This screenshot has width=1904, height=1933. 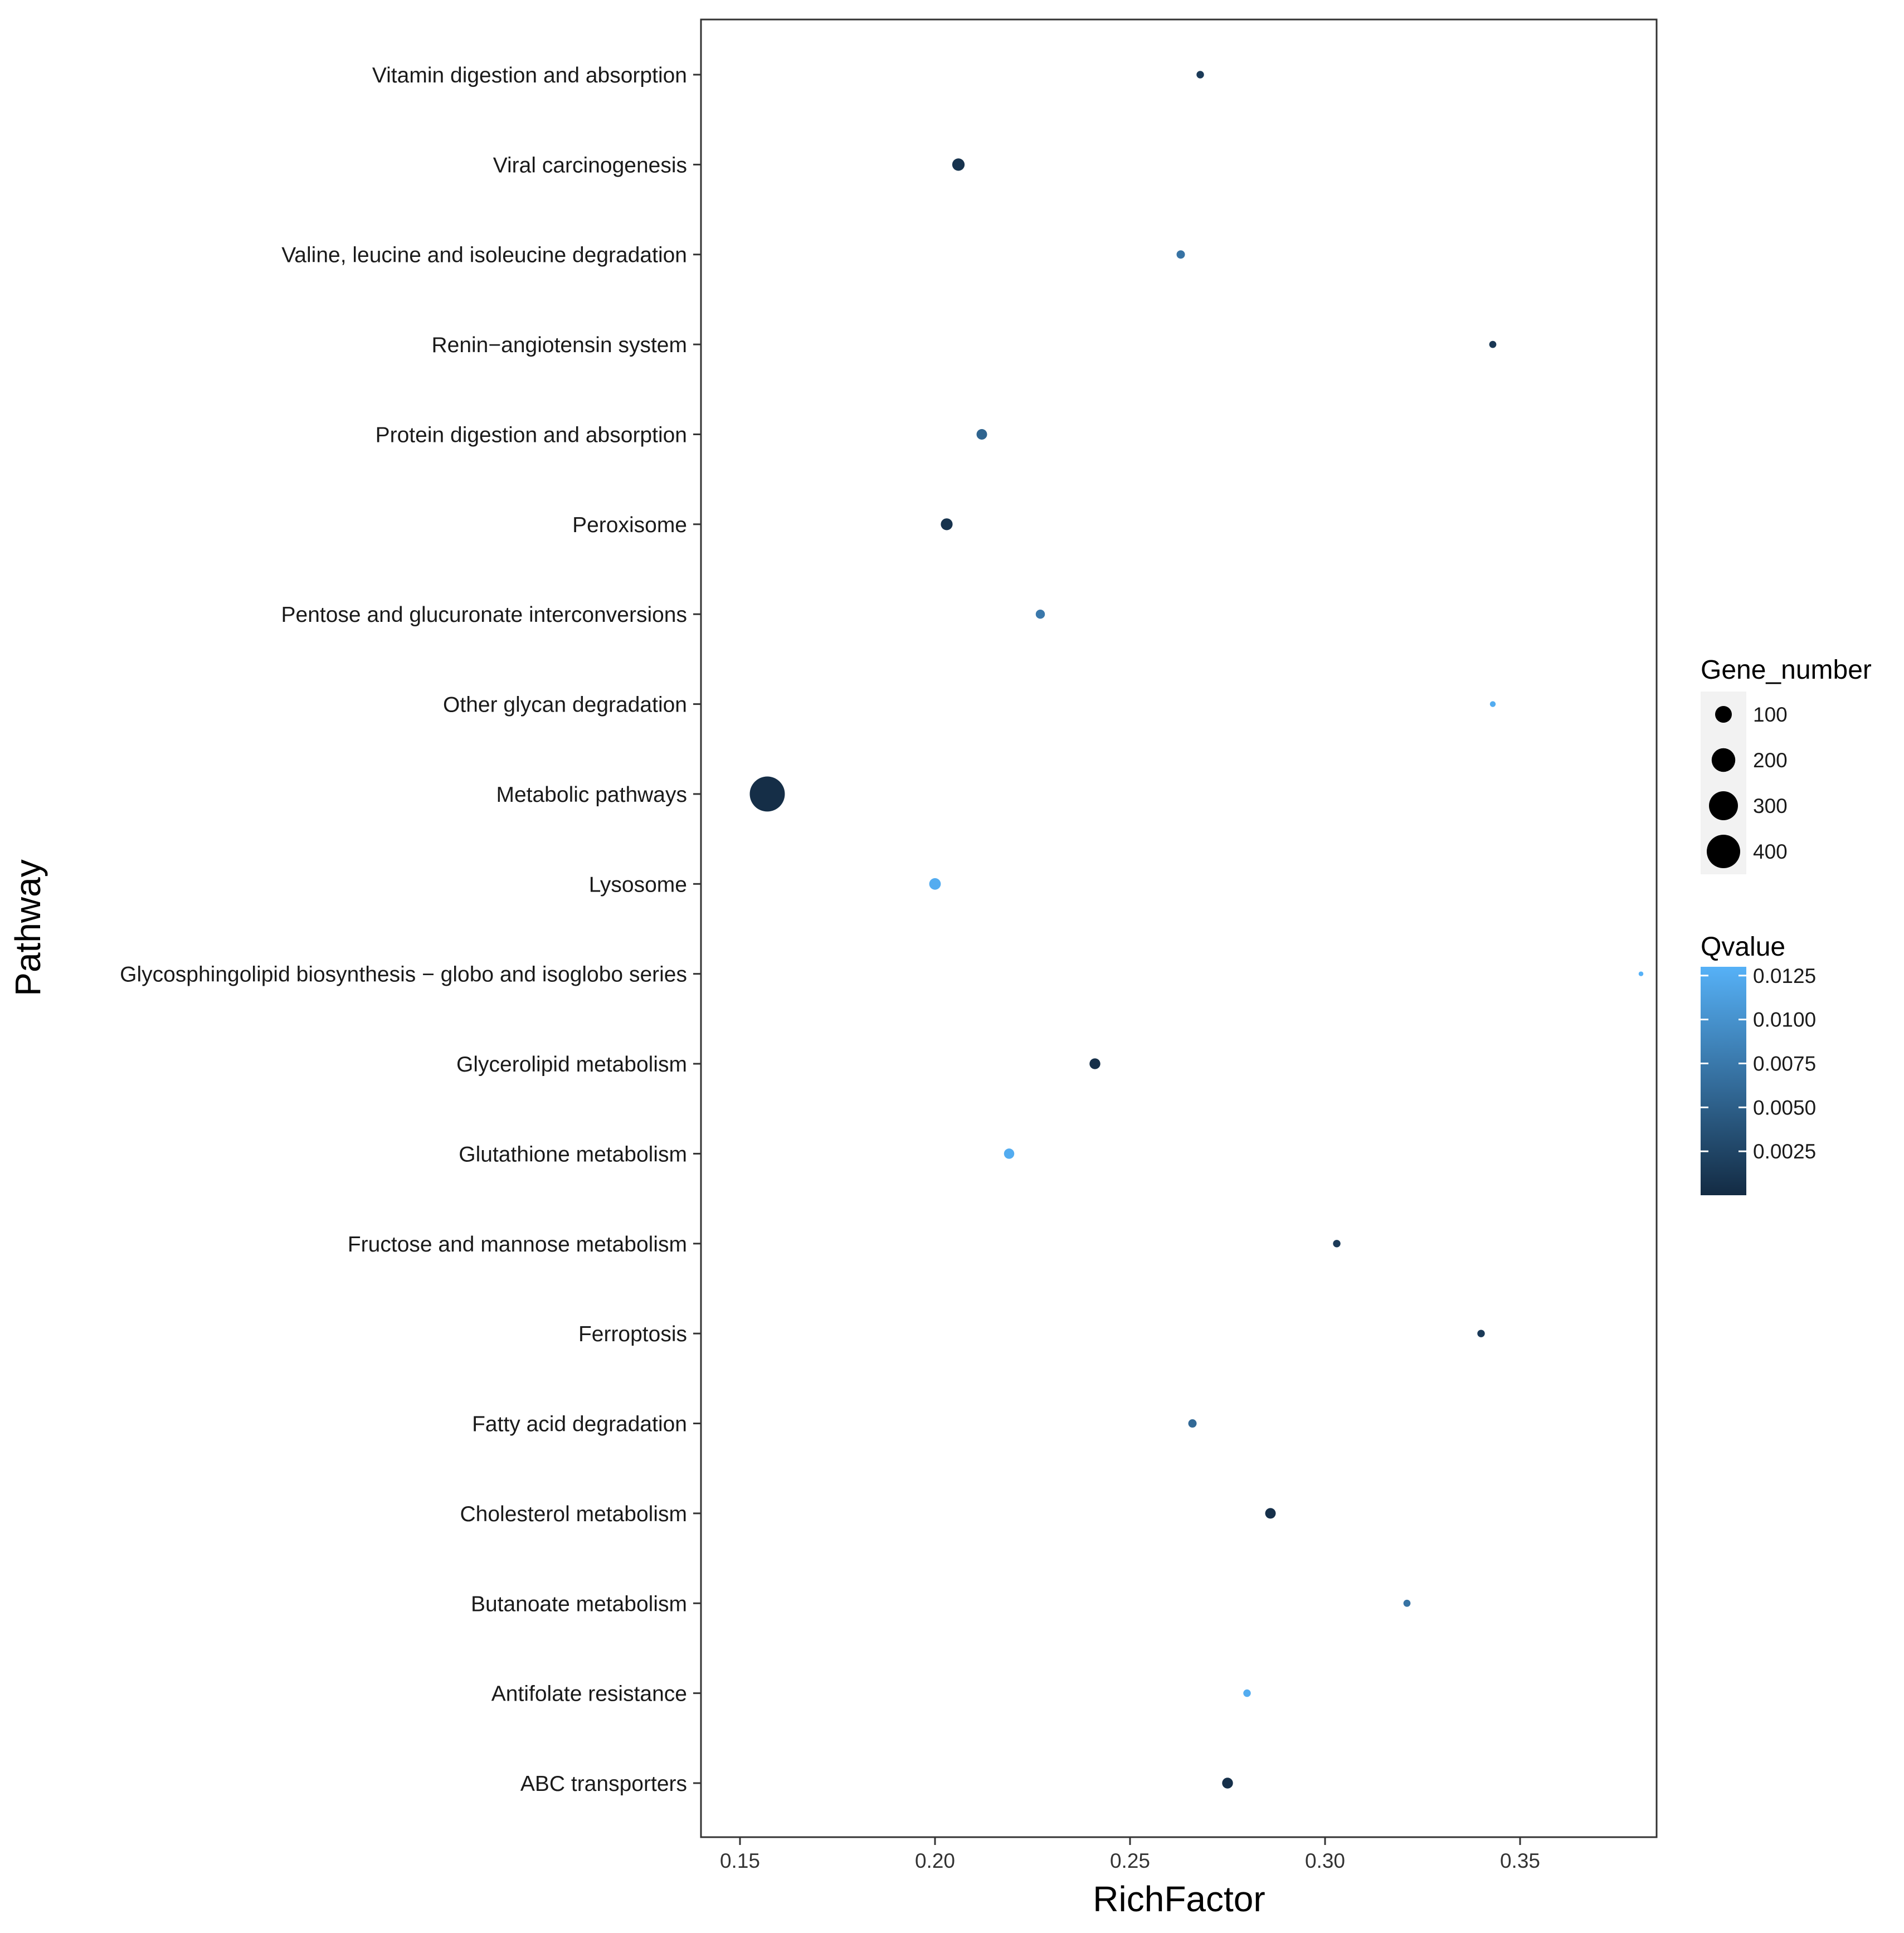 I want to click on color-legend: Qvalue 0.0125 0.0100 0.0075 0.0050 0.0025, so click(x=1758, y=1063).